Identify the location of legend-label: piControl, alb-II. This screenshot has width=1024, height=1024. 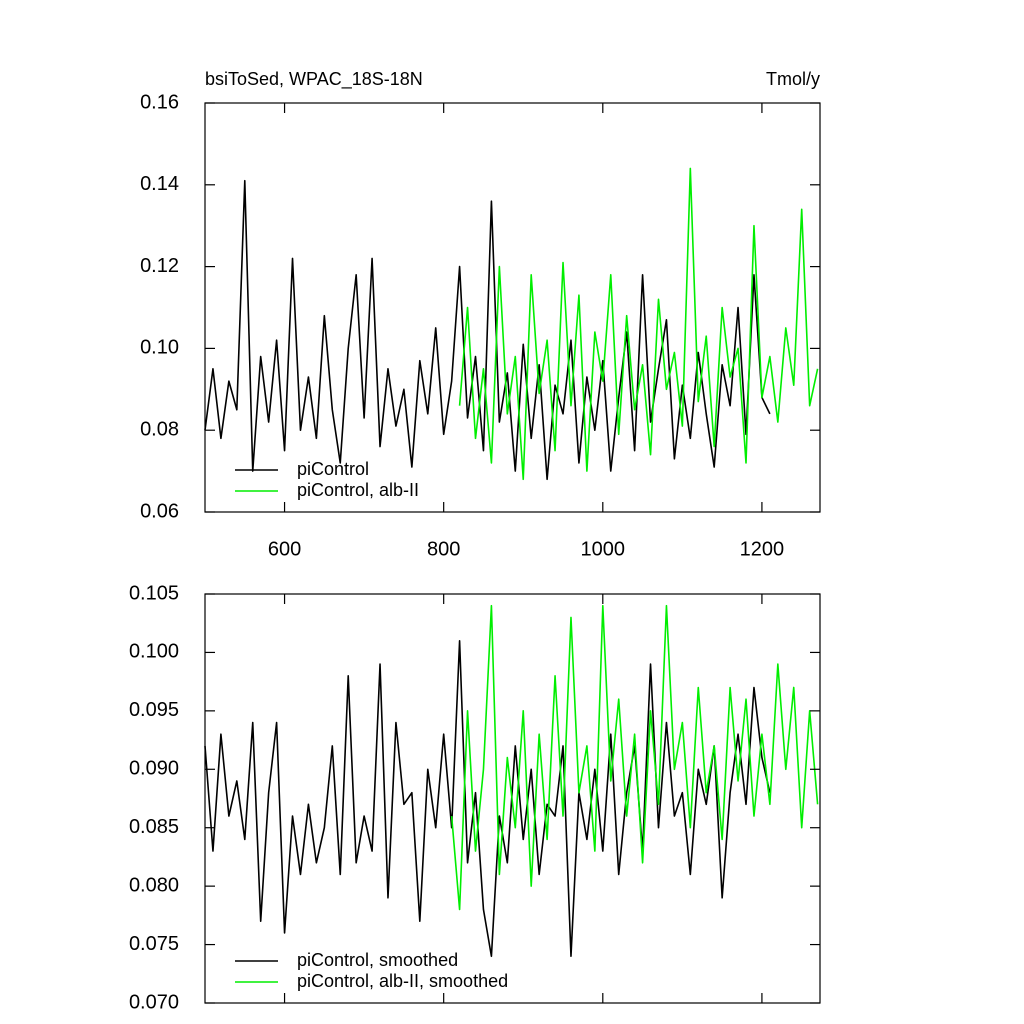
(358, 490).